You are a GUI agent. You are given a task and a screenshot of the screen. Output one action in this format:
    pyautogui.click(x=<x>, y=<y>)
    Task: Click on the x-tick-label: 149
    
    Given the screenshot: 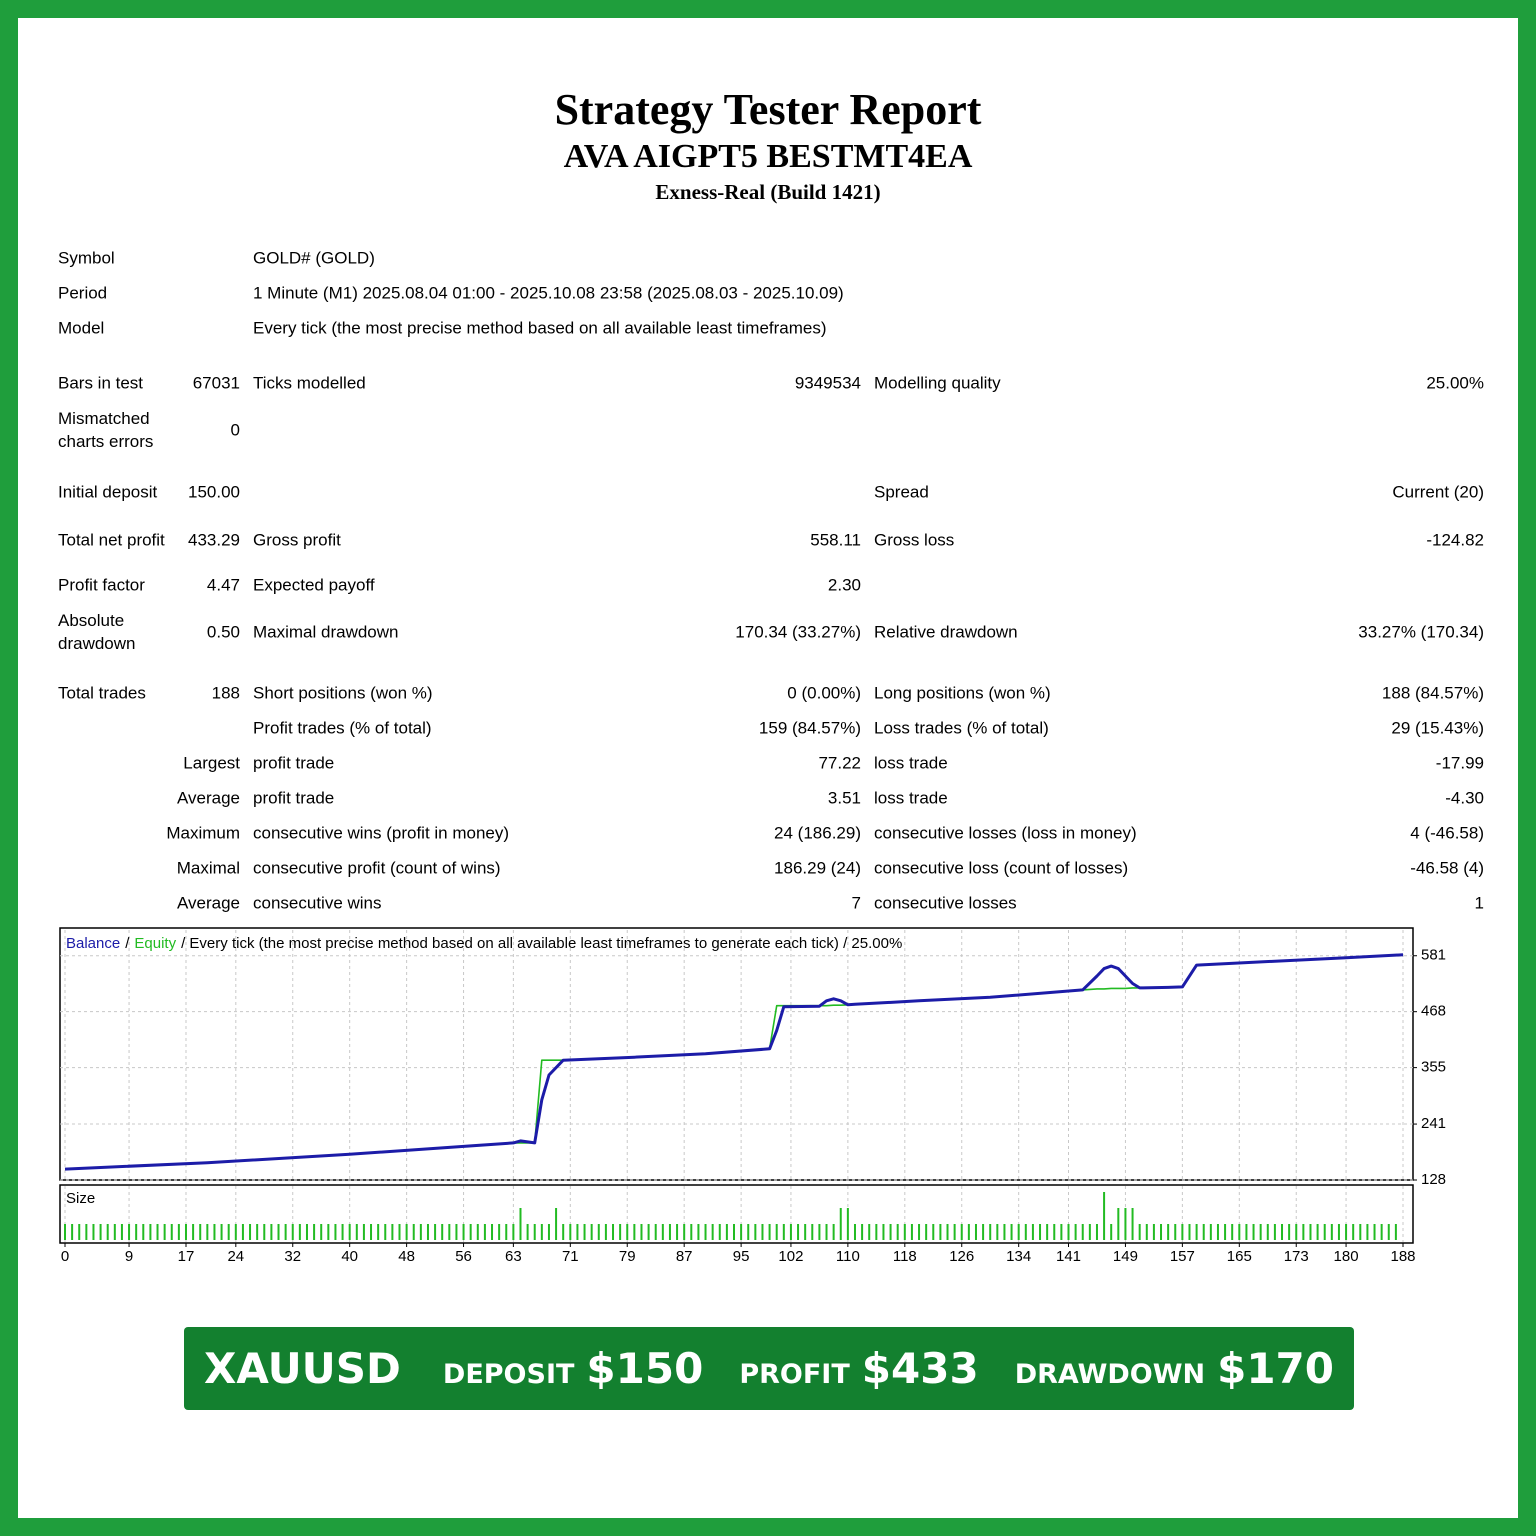 What is the action you would take?
    pyautogui.click(x=1125, y=1256)
    